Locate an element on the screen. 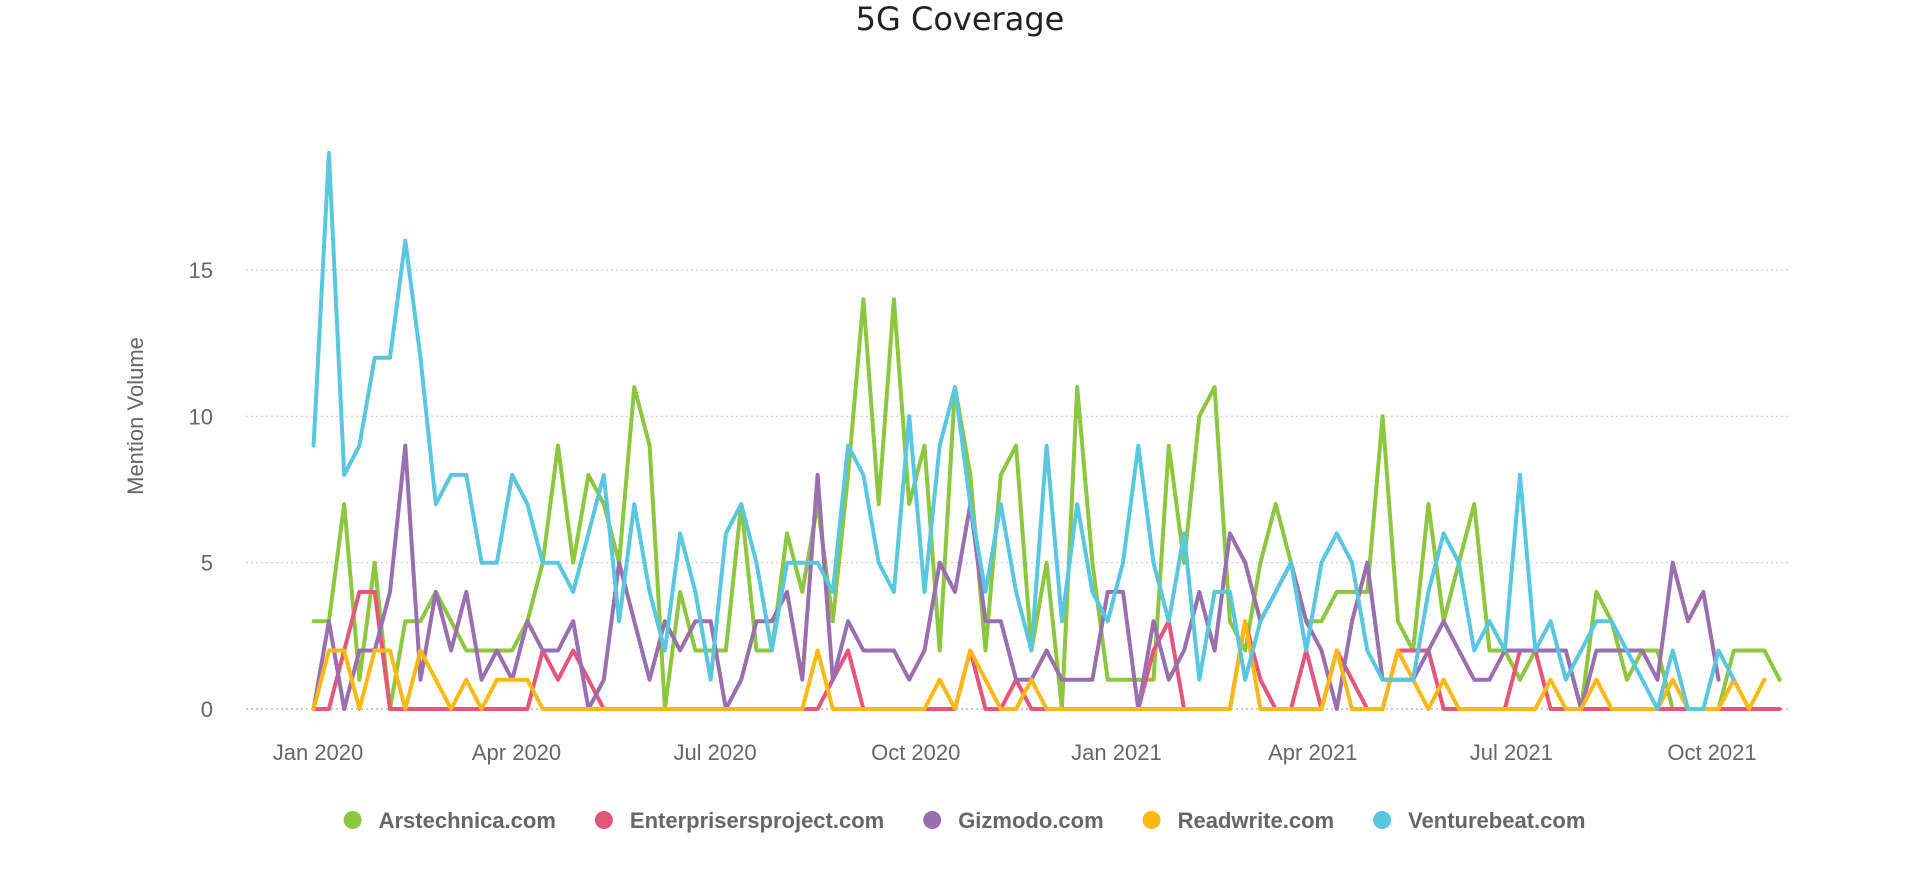 This screenshot has width=1920, height=880. x-tick-label: Apr 2021 is located at coordinates (1312, 752).